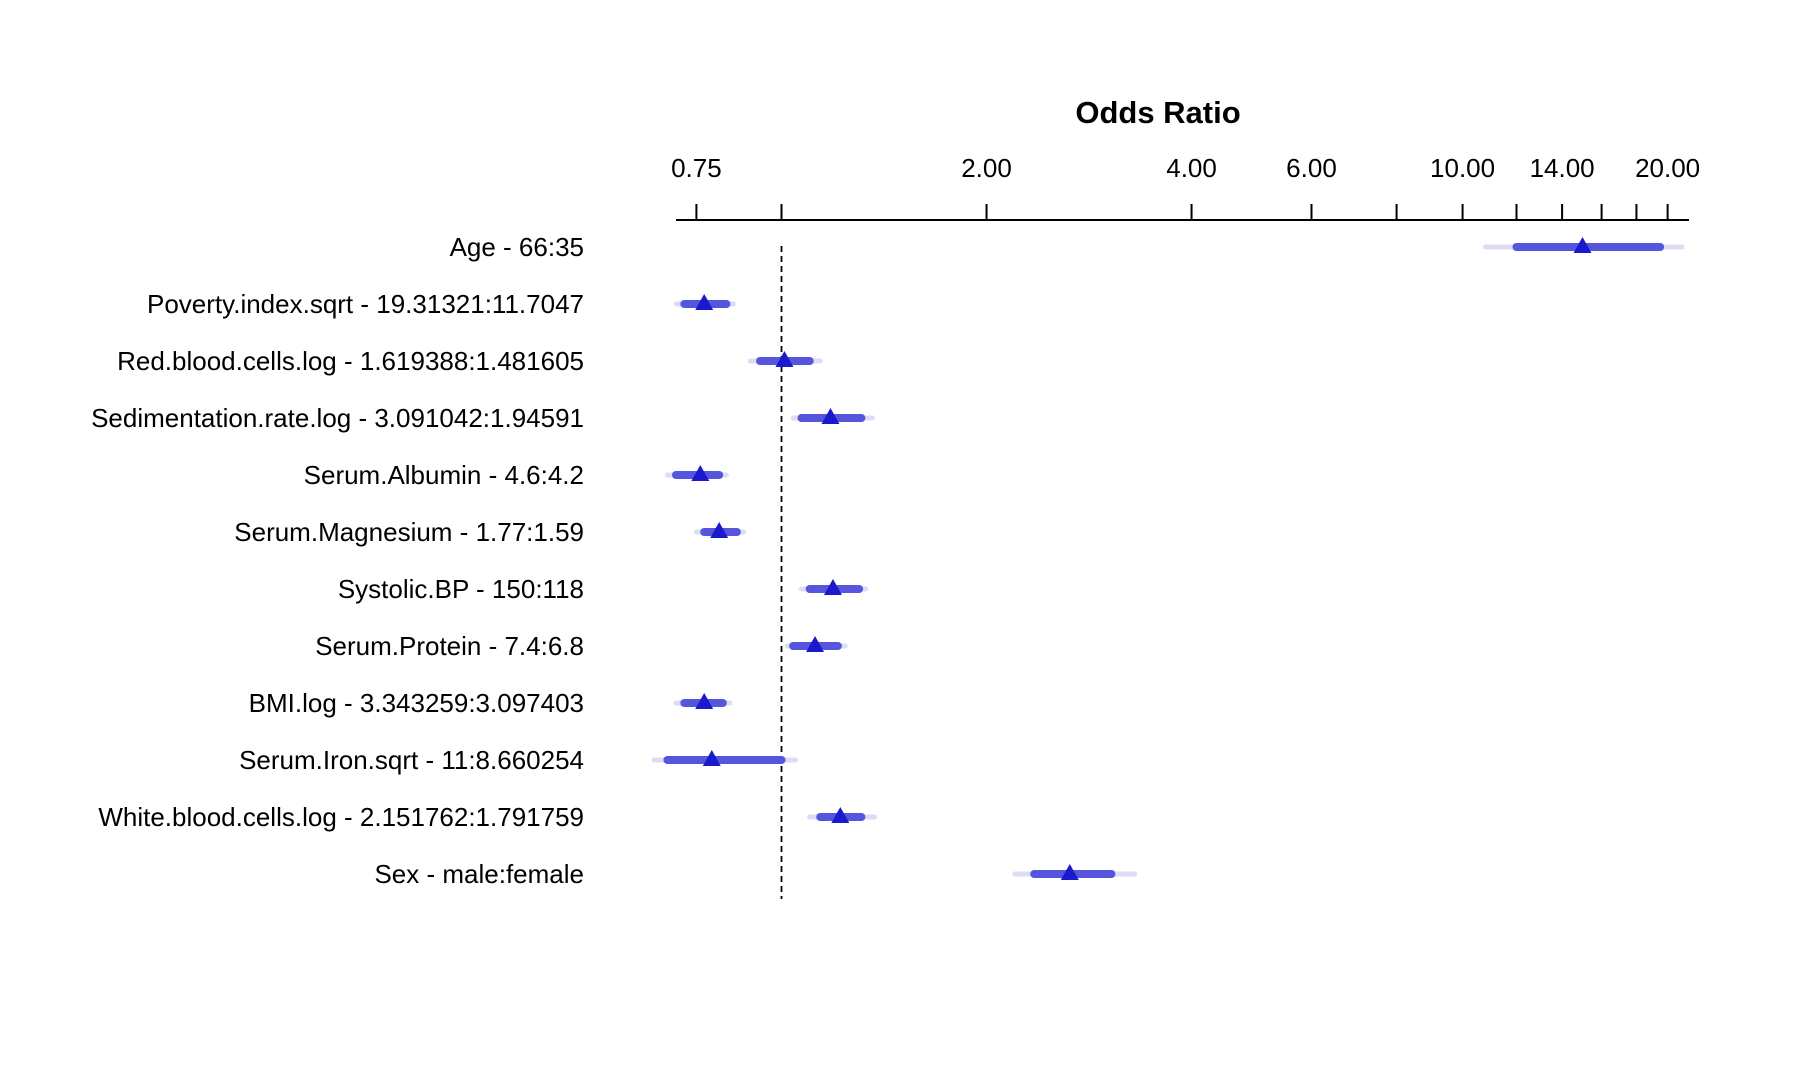 The image size is (1794, 1076). What do you see at coordinates (449, 646) in the screenshot?
I see `row-label: Serum.Protein - 7.4:6.8` at bounding box center [449, 646].